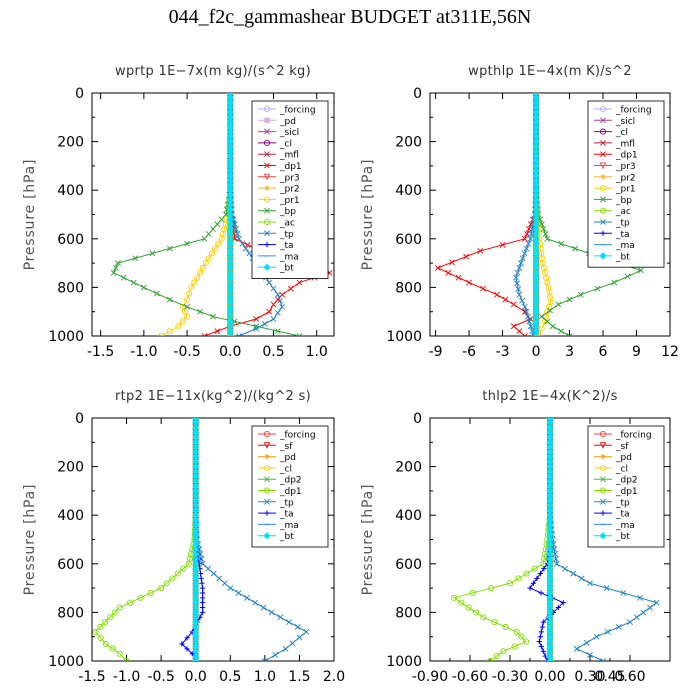 This screenshot has height=700, width=700. What do you see at coordinates (285, 469) in the screenshot?
I see `legend-label: _cl` at bounding box center [285, 469].